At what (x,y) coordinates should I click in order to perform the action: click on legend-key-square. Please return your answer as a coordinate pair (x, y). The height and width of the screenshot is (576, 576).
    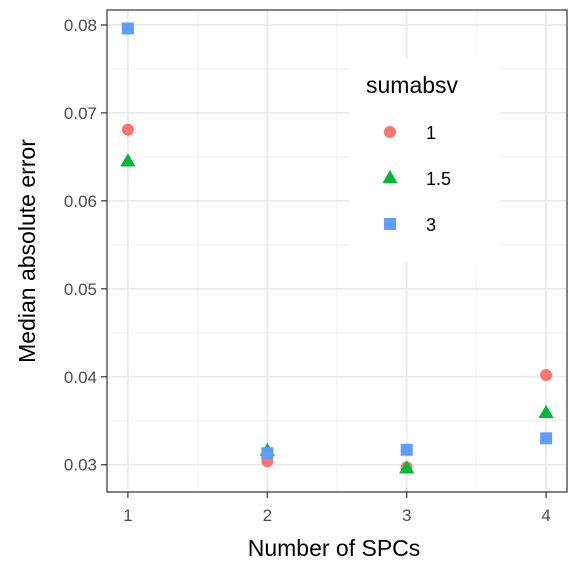
    Looking at the image, I should click on (390, 224).